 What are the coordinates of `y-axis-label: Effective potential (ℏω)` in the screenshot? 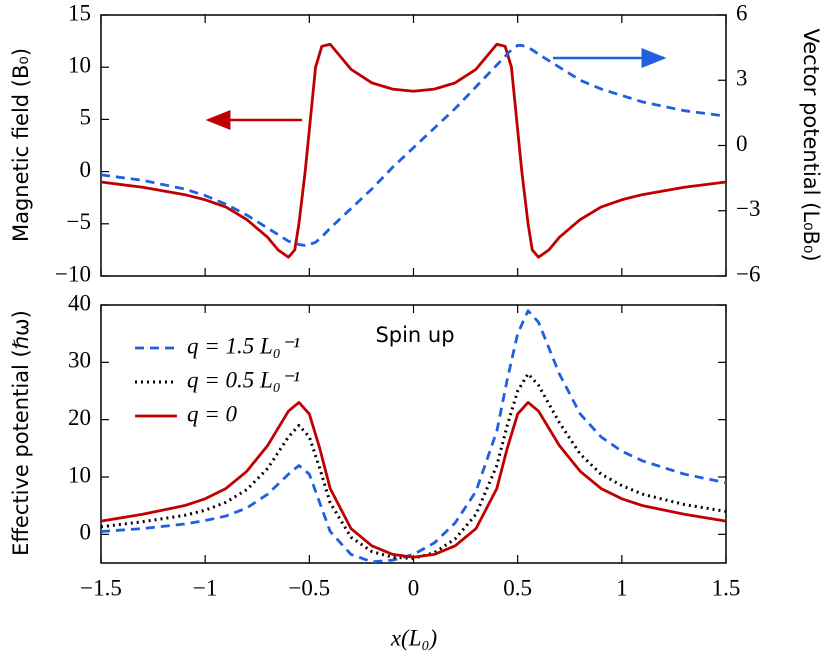 It's located at (21, 433).